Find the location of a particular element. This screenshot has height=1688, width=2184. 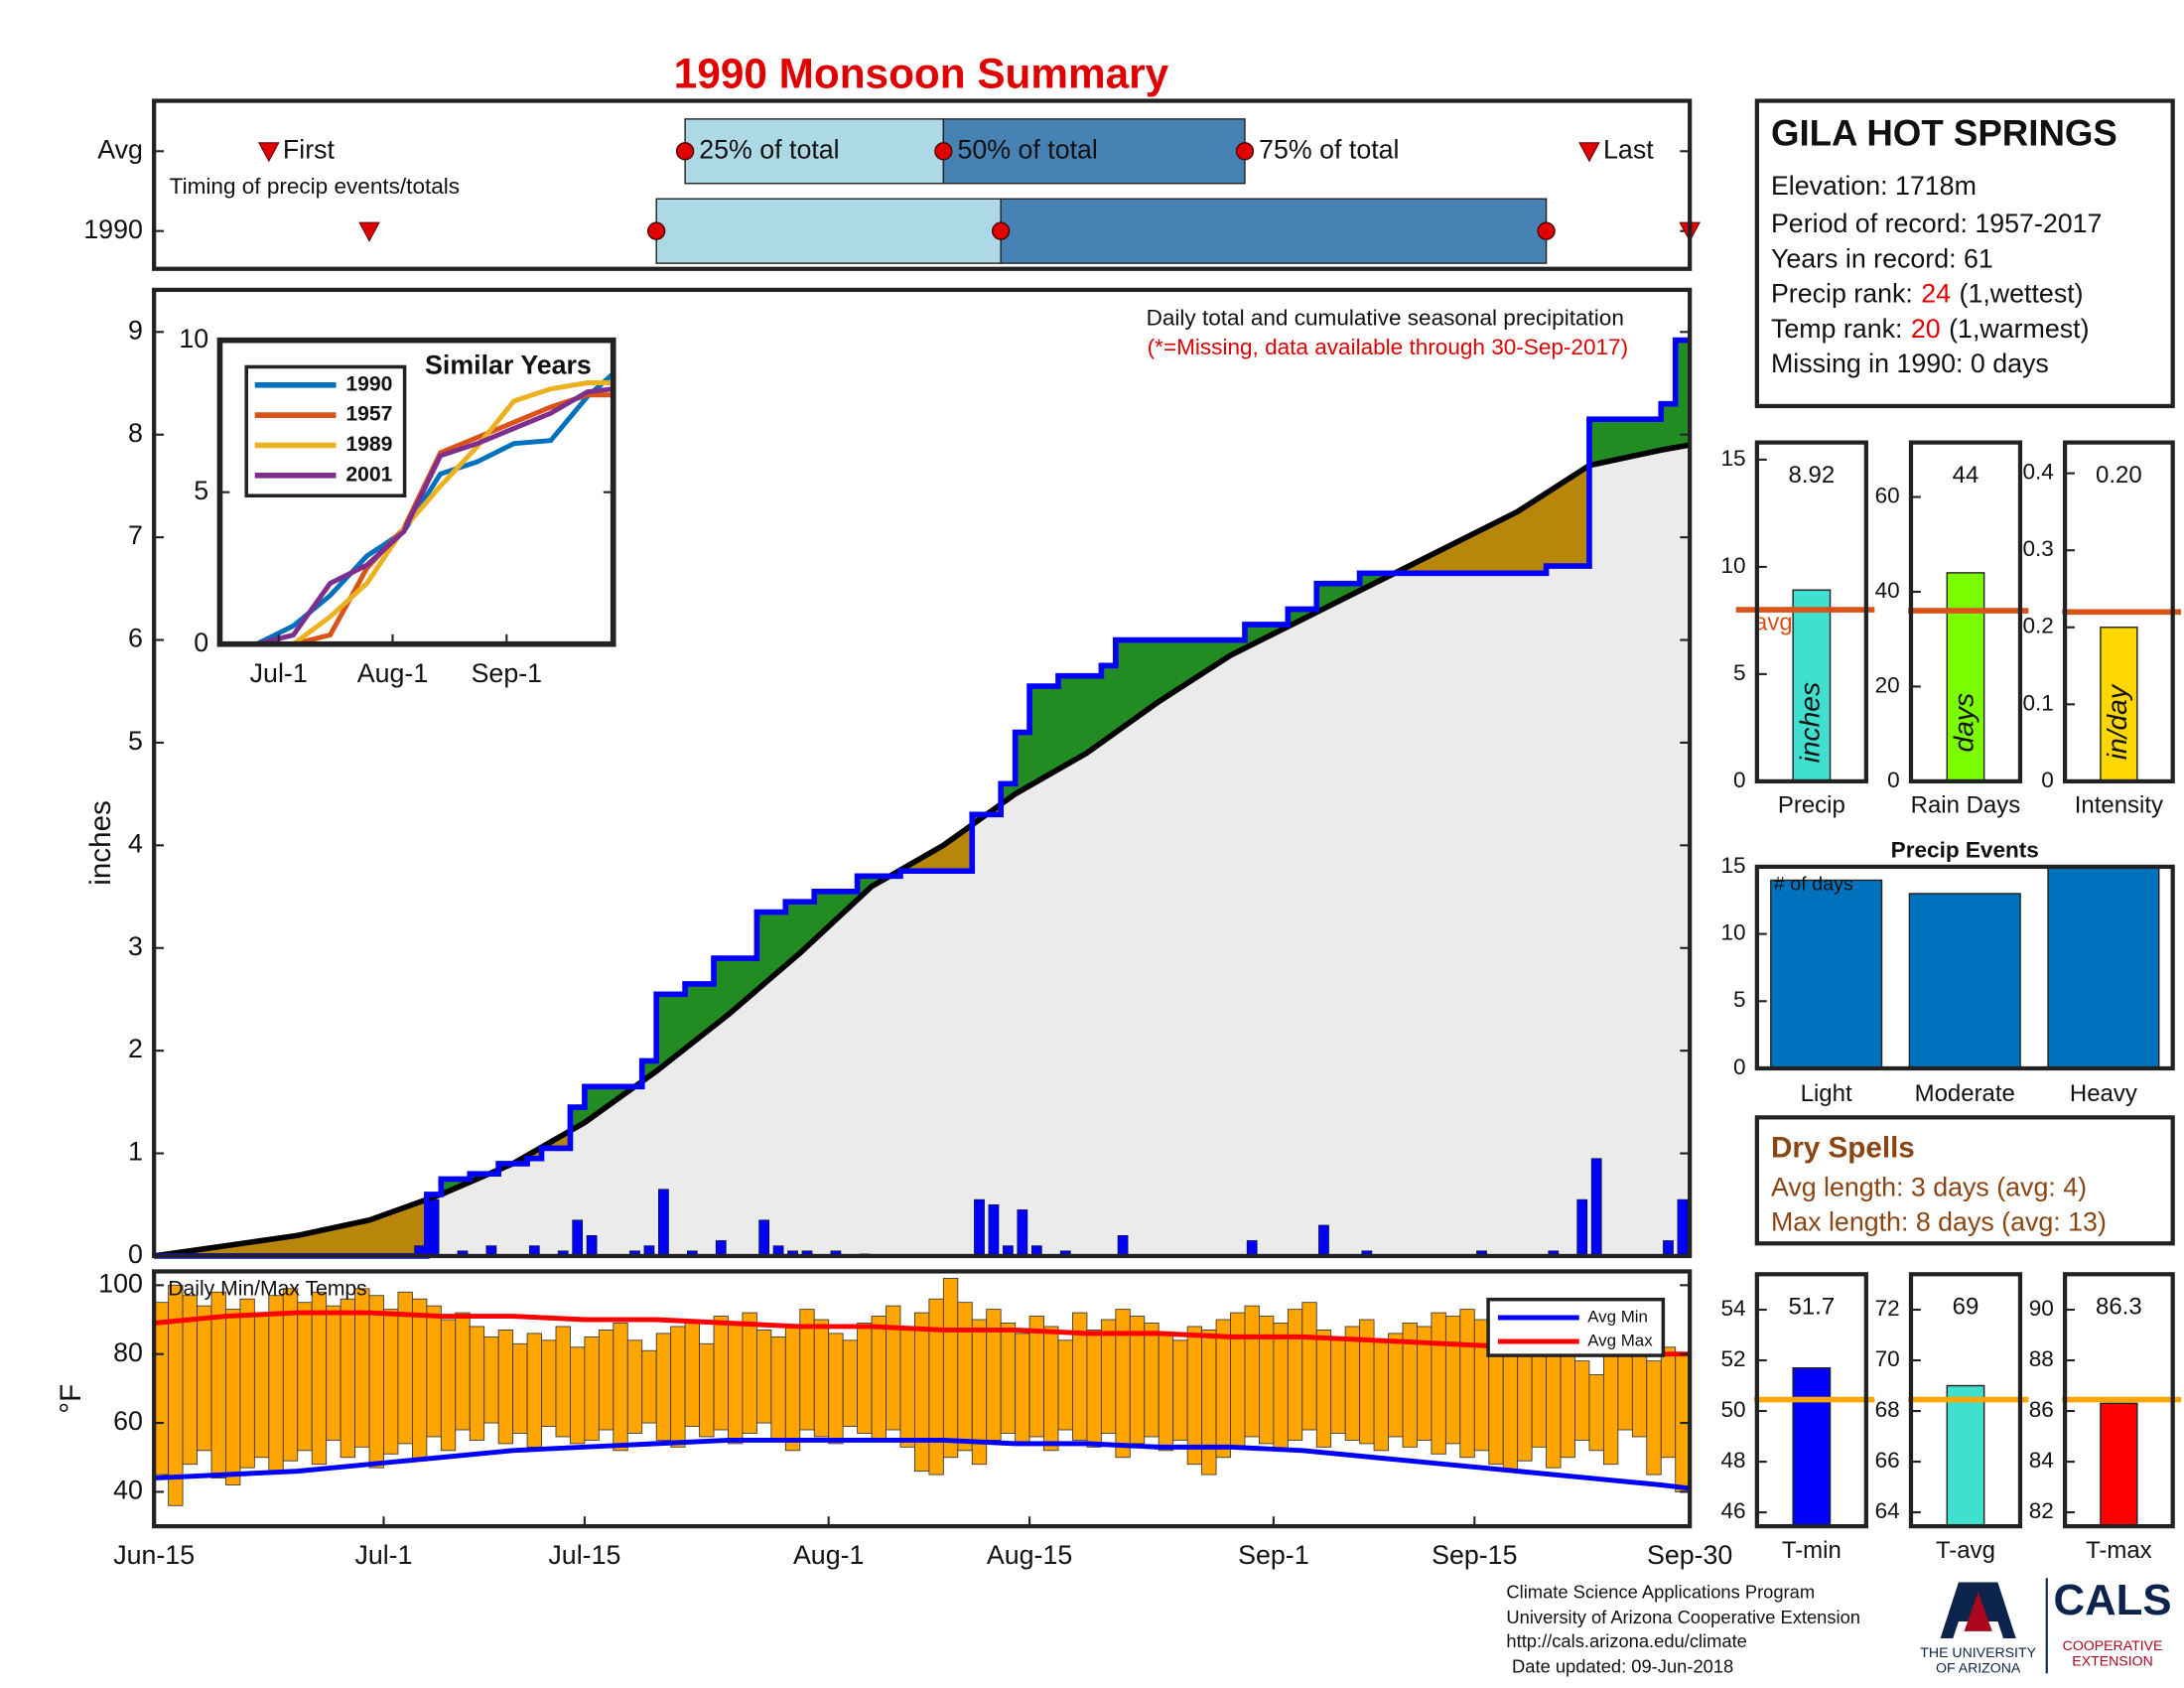

station-years: Years in record: 61 is located at coordinates (1882, 258).